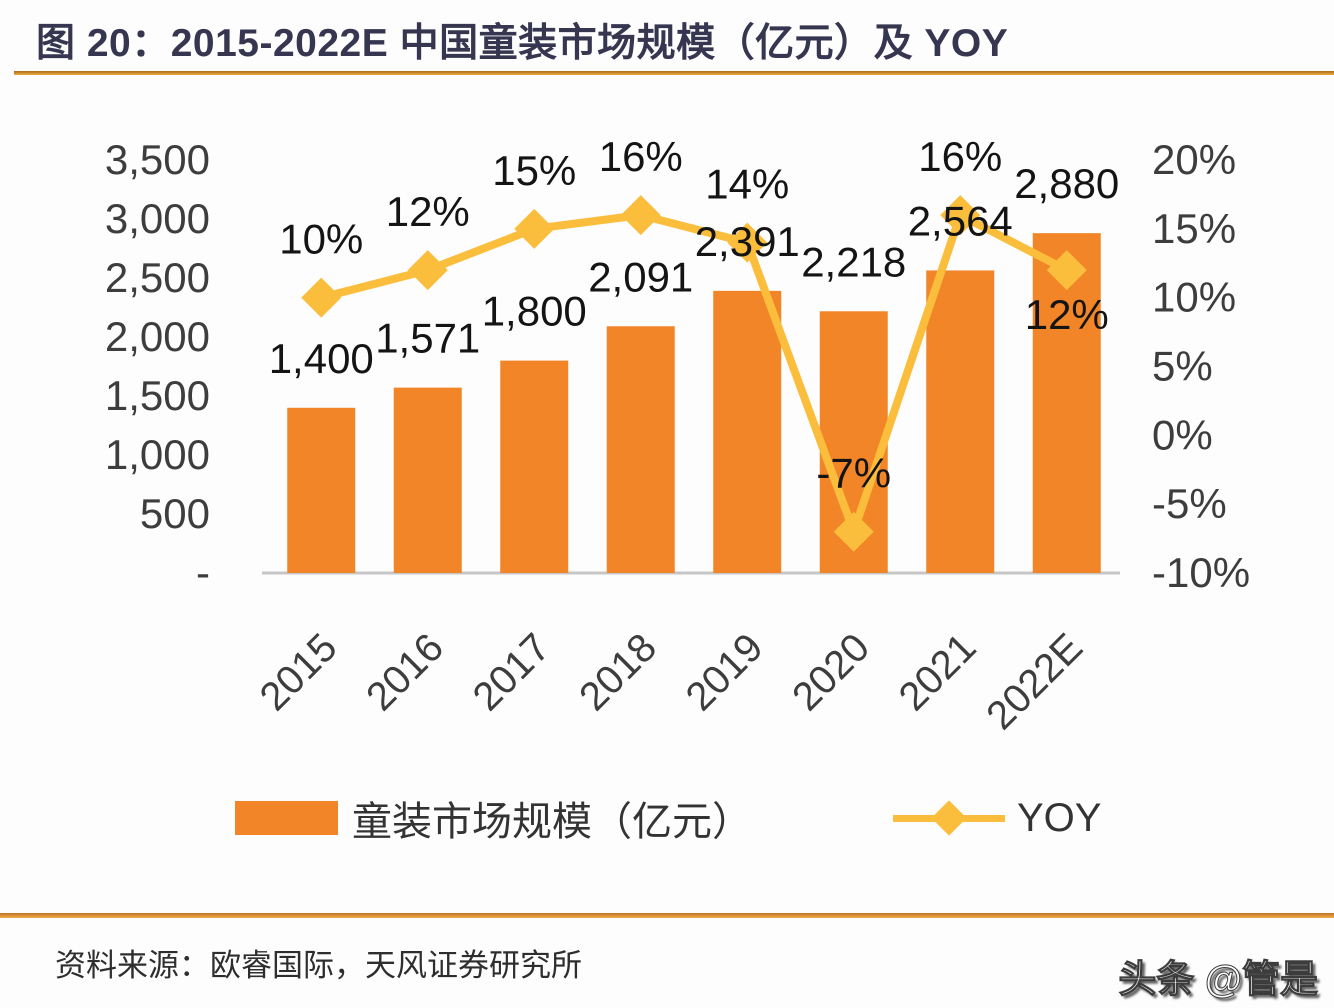 This screenshot has width=1334, height=1008. What do you see at coordinates (640, 215) in the screenshot?
I see `yoy-marker-2018` at bounding box center [640, 215].